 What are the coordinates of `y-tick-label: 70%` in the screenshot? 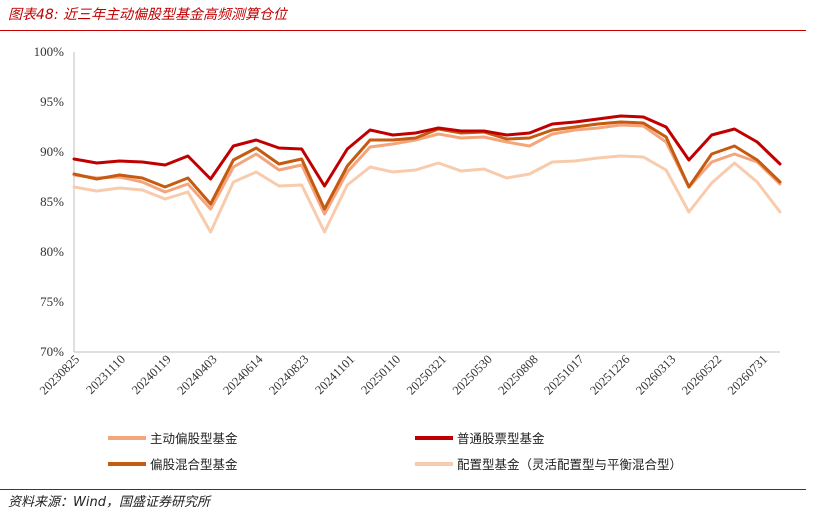 It's located at (52, 351).